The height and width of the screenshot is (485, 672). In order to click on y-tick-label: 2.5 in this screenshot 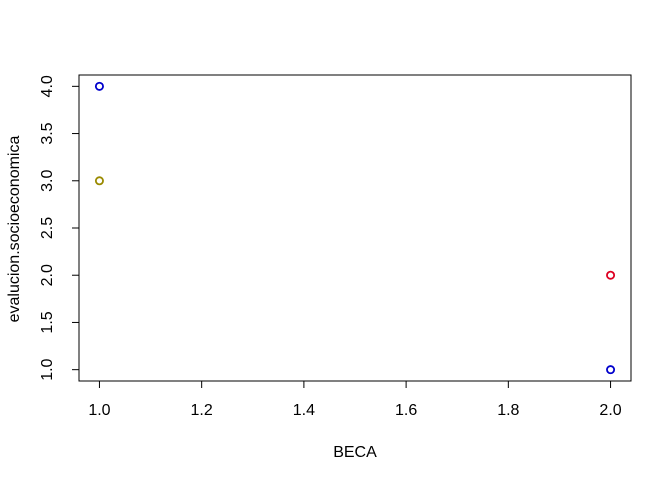, I will do `click(47, 228)`.